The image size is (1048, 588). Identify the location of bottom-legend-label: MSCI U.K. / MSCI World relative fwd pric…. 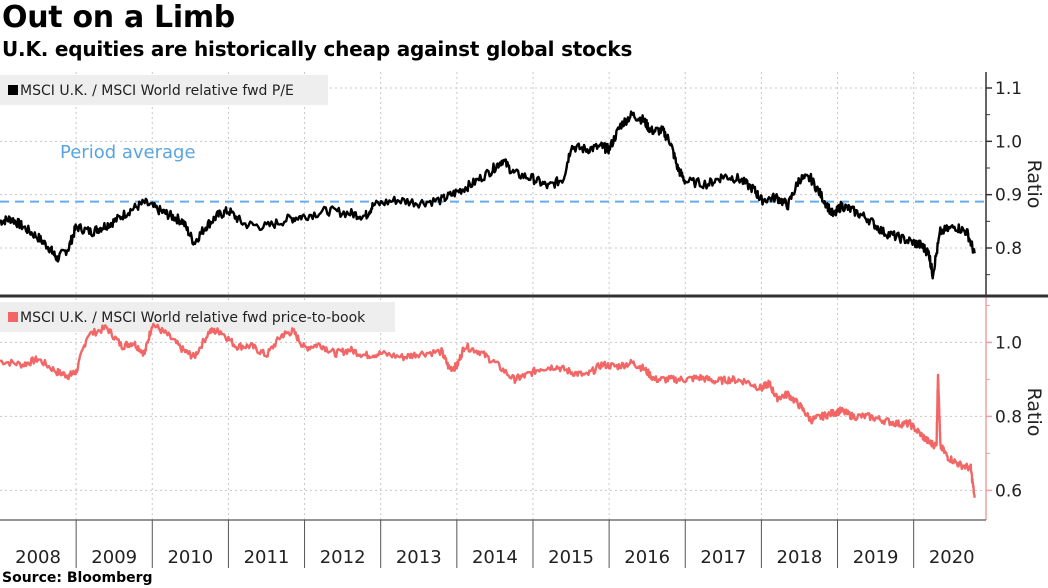
(193, 318).